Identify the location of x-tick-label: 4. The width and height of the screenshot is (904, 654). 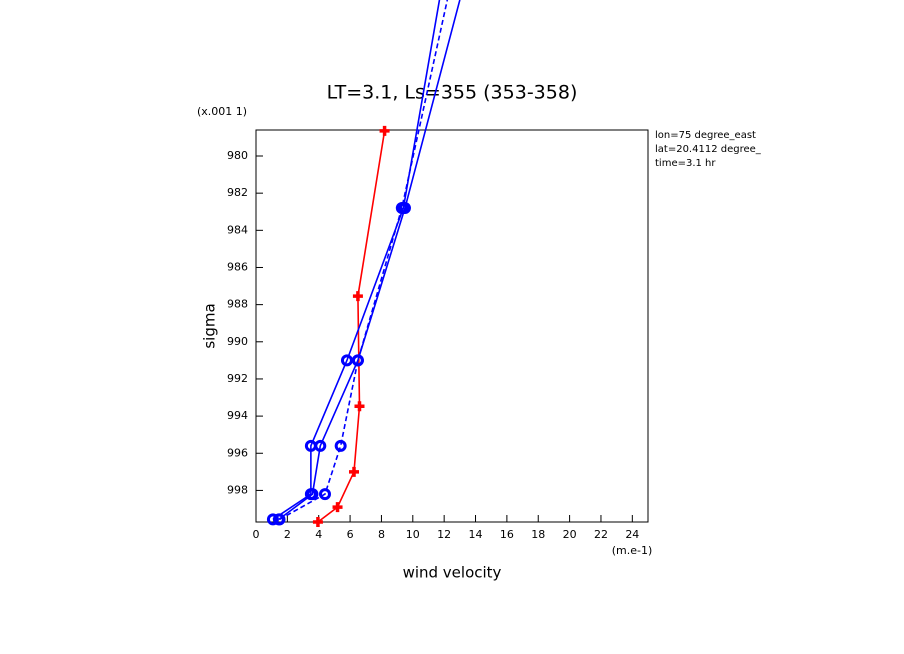
(318, 534).